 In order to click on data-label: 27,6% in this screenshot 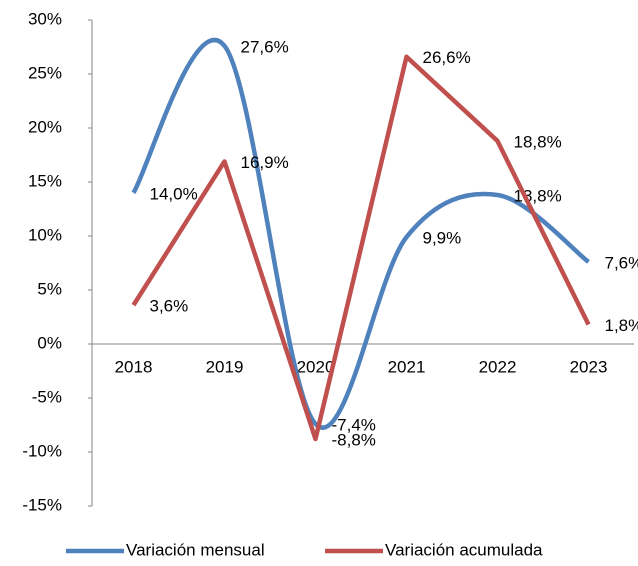, I will do `click(265, 46)`.